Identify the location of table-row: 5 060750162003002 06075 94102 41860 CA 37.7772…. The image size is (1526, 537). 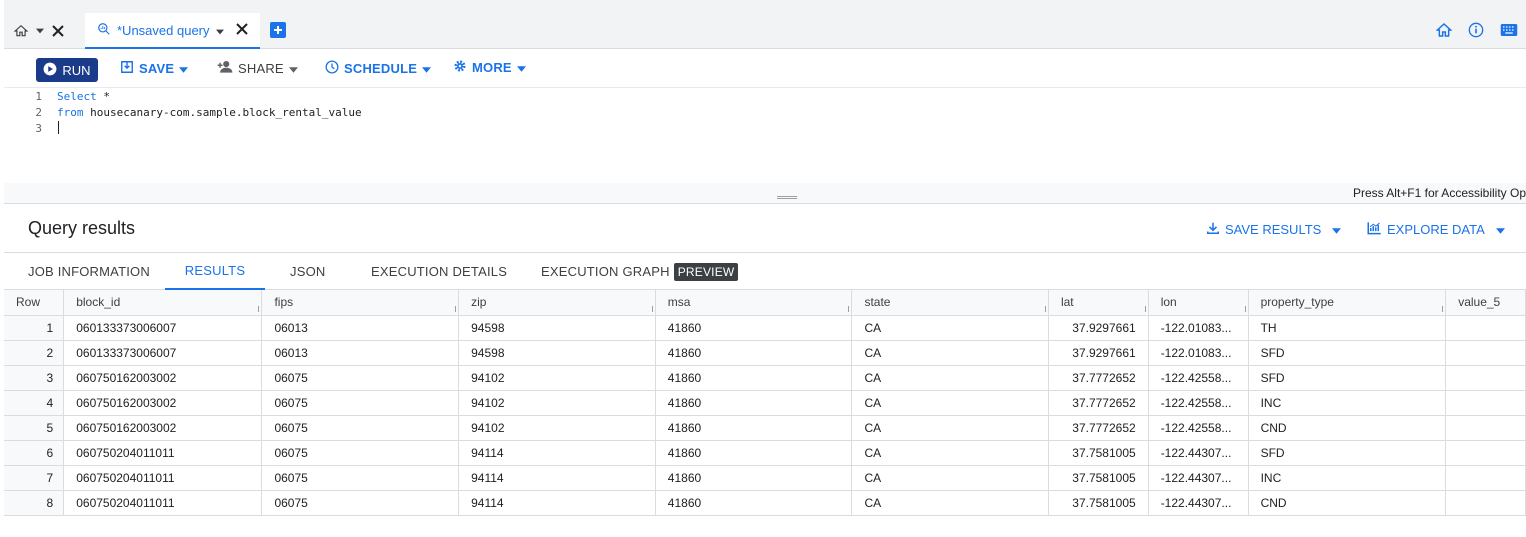
(765, 428).